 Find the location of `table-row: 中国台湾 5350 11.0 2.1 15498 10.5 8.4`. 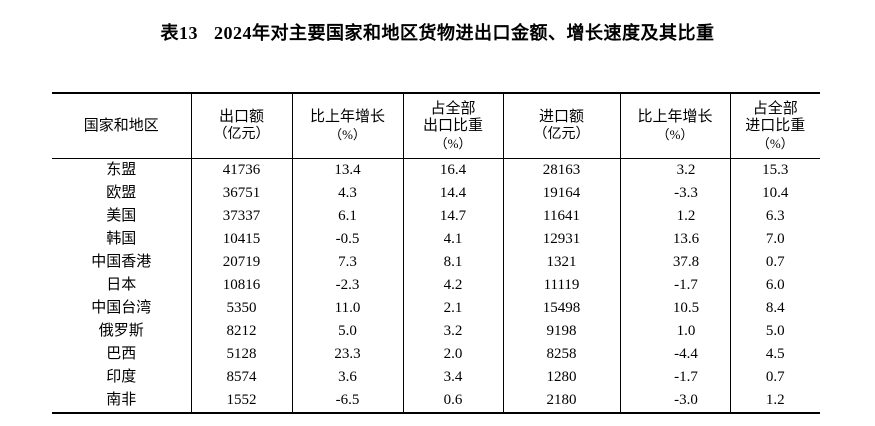

table-row: 中国台湾 5350 11.0 2.1 15498 10.5 8.4 is located at coordinates (436, 308).